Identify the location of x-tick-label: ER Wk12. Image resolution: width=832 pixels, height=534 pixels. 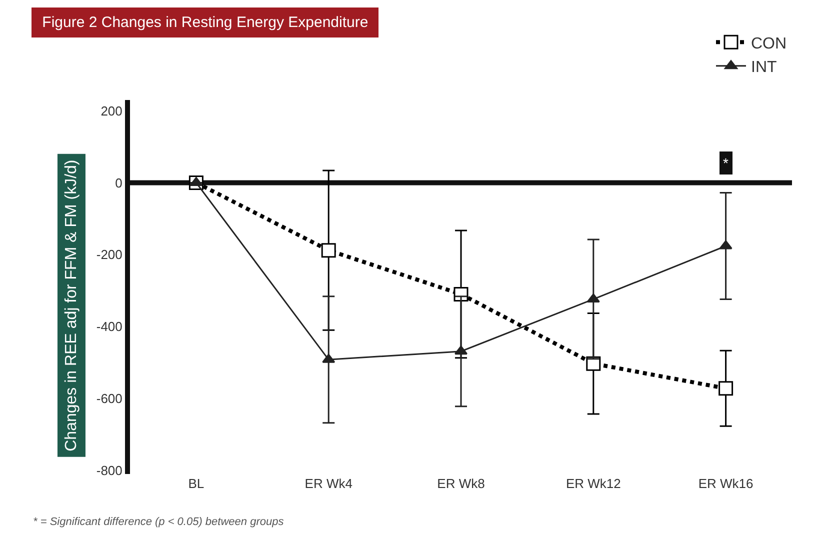
(593, 483).